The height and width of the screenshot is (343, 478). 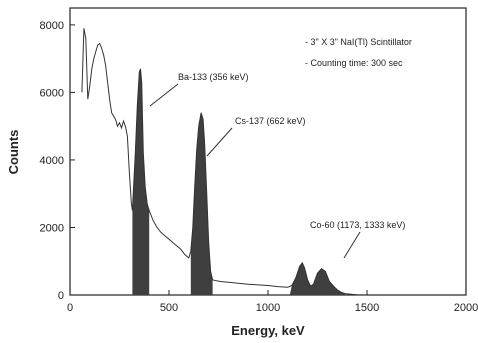 I want to click on peak-fill-ba133, so click(x=141, y=181).